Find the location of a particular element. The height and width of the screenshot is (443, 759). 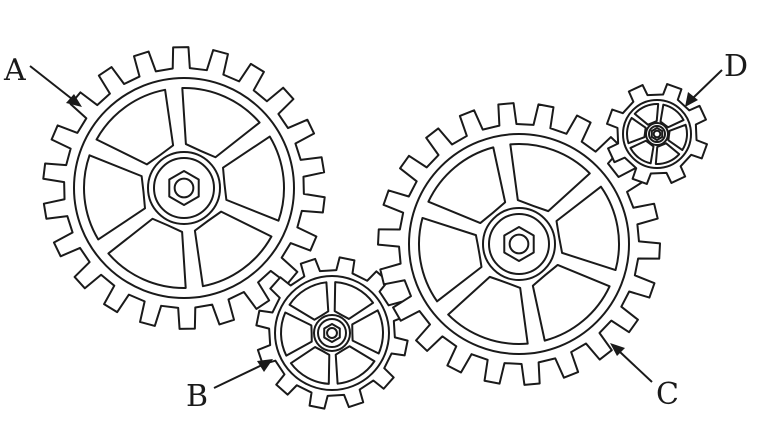

gear-d-axle is located at coordinates (657, 134).